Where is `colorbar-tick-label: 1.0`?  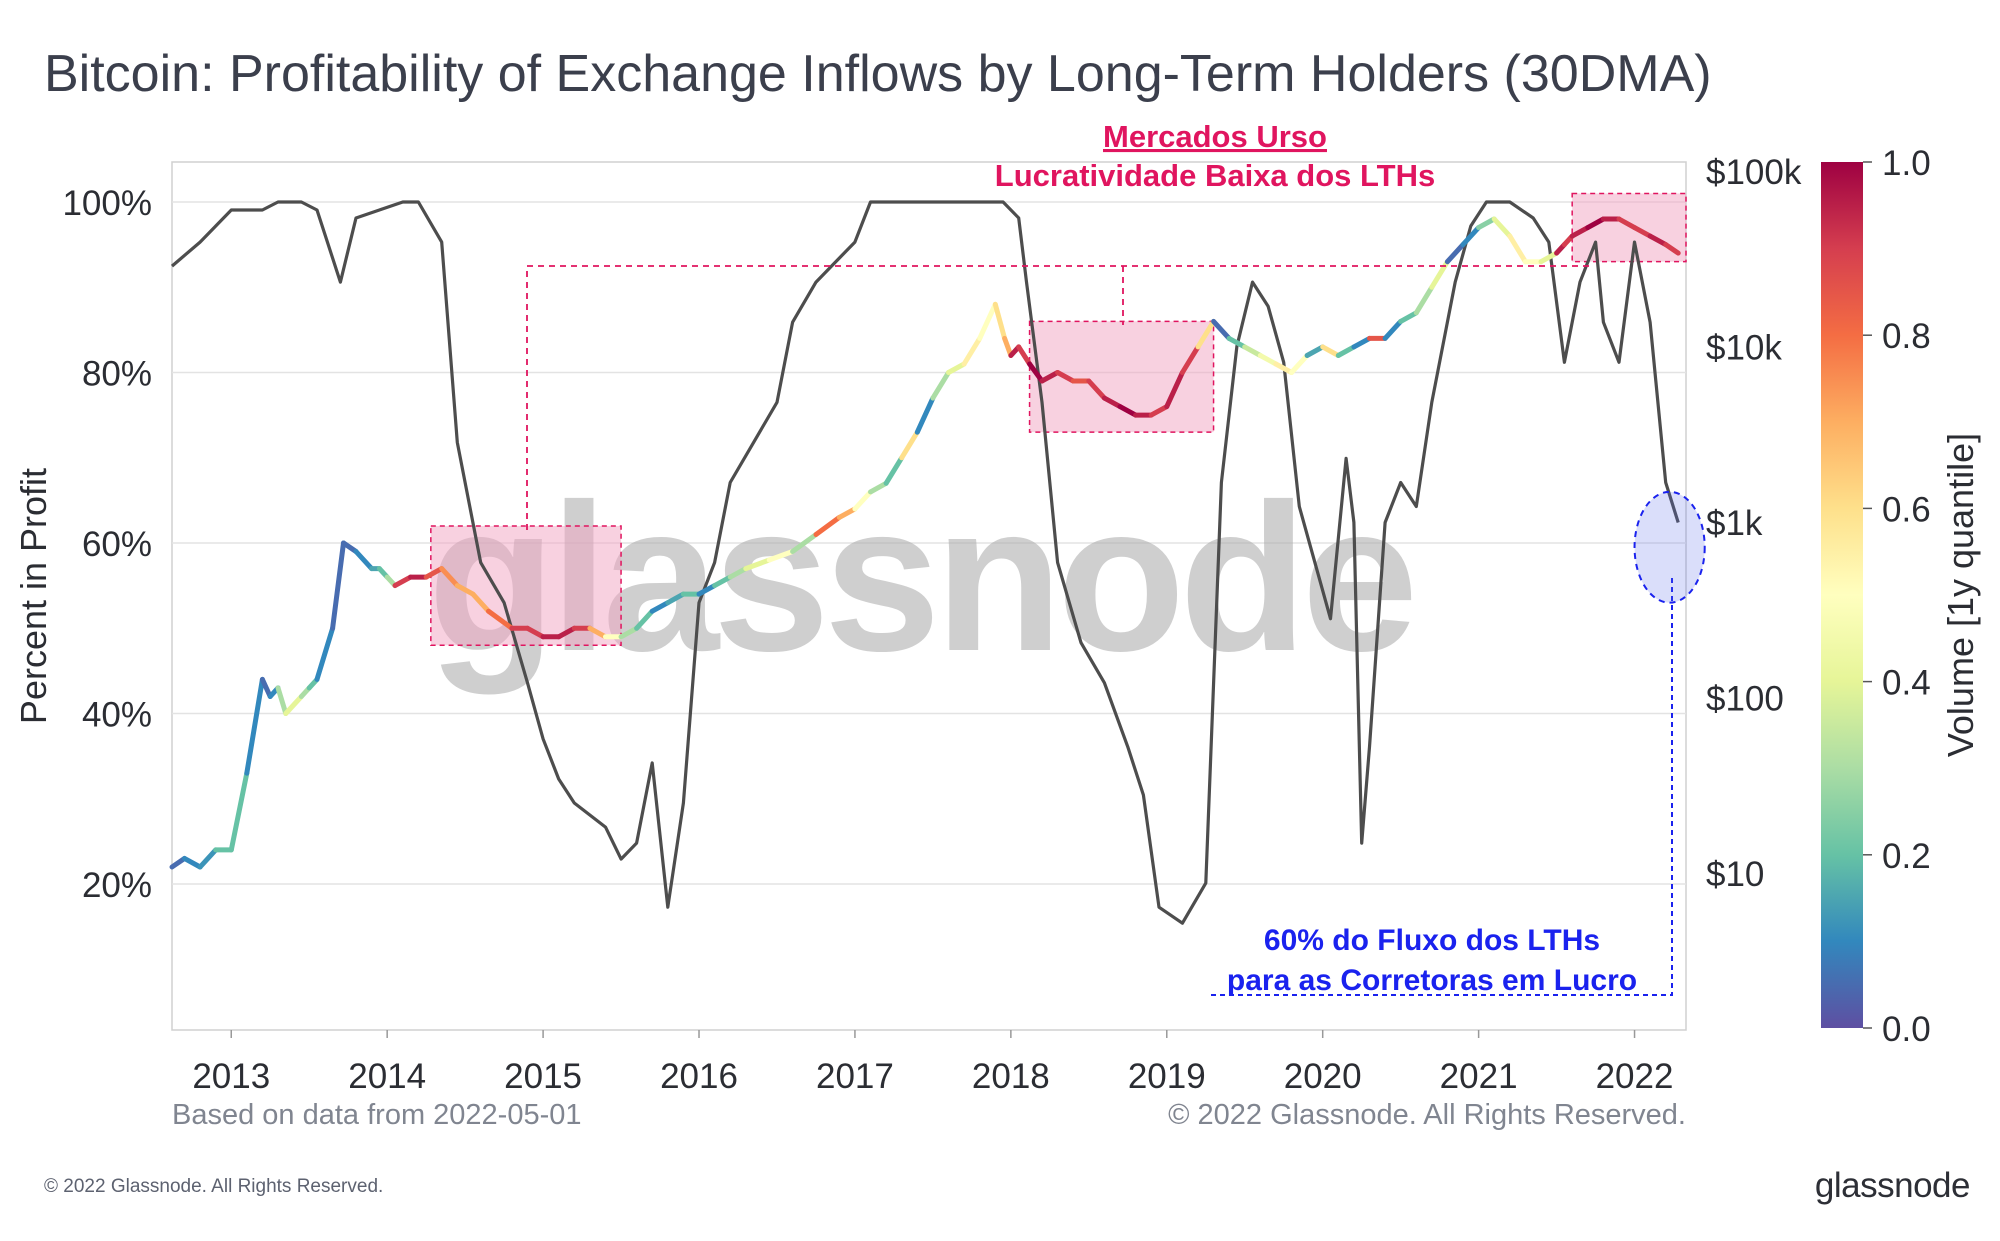 colorbar-tick-label: 1.0 is located at coordinates (1906, 163).